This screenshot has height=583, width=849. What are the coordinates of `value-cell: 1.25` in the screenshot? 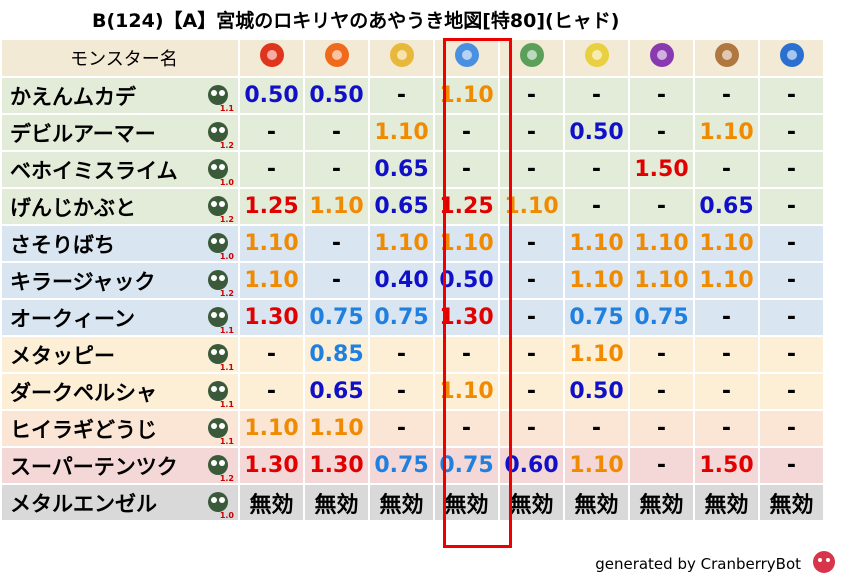 It's located at (466, 206).